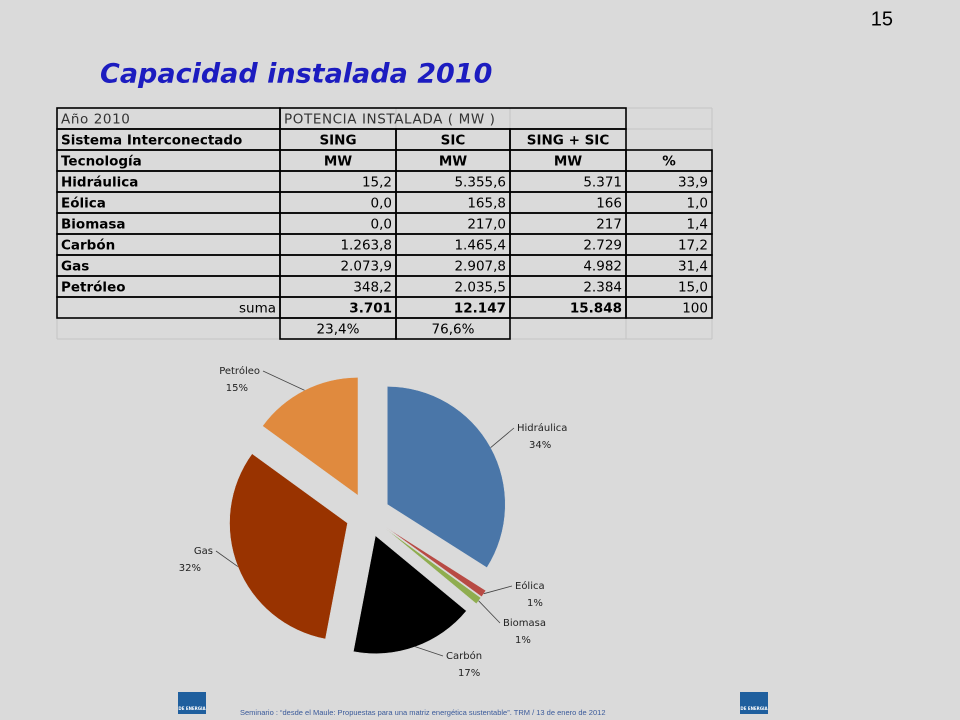  What do you see at coordinates (453, 141) in the screenshot?
I see `table-cell-text: SIC` at bounding box center [453, 141].